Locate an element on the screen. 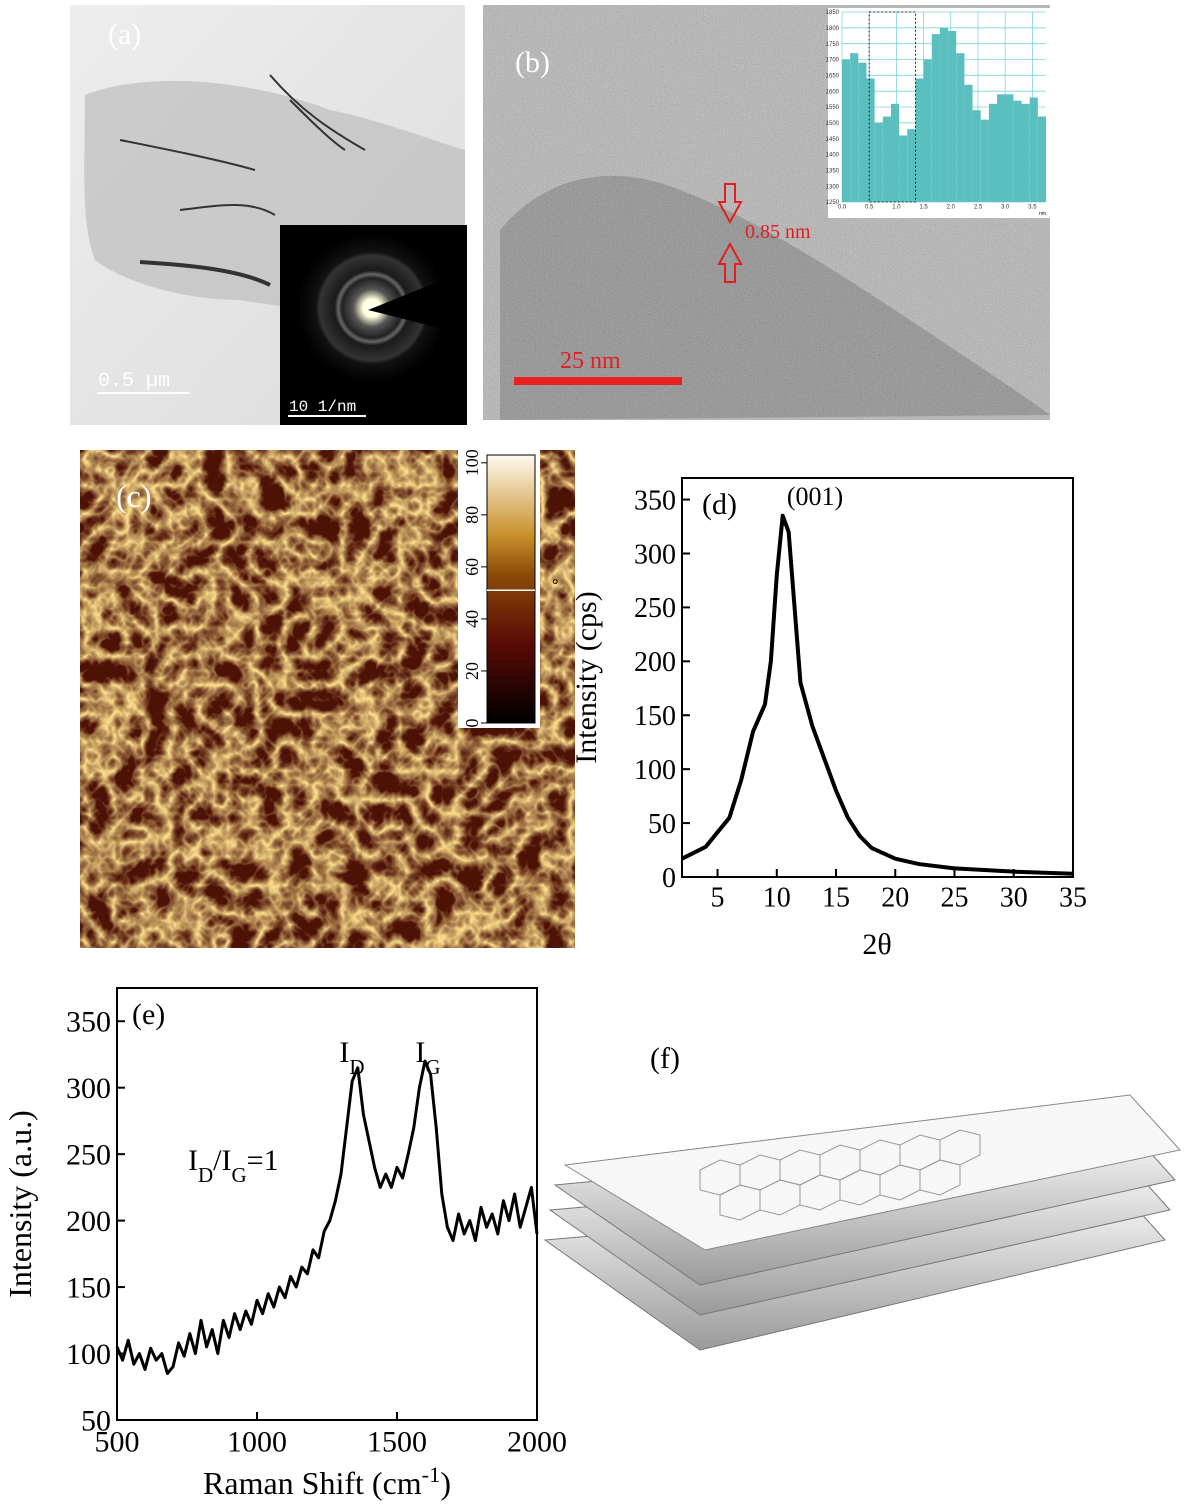 Image resolution: width=1186 pixels, height=1511 pixels. x-axis-title: nm is located at coordinates (1042, 214).